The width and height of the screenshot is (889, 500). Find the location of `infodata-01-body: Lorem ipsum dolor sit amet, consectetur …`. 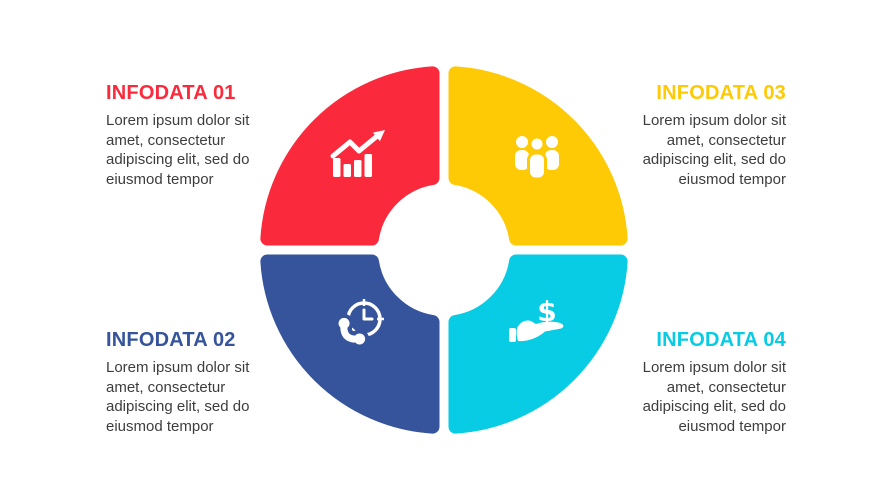

infodata-01-body: Lorem ipsum dolor sit amet, consectetur … is located at coordinates (178, 150).